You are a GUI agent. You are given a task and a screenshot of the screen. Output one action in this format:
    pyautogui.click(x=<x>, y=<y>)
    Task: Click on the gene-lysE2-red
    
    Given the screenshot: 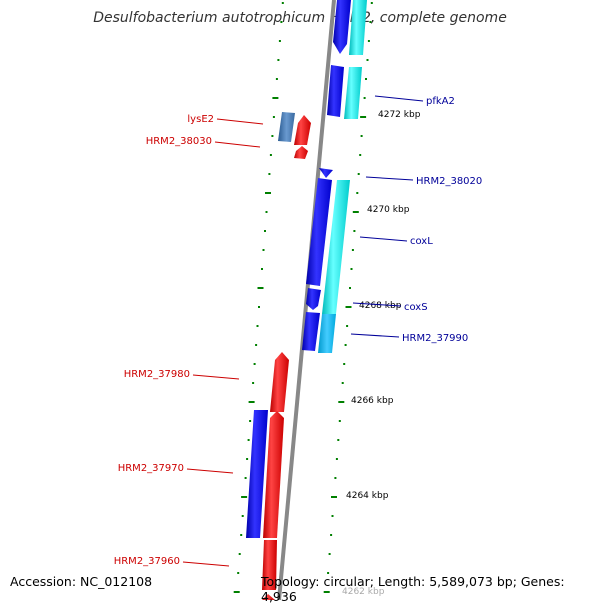 What is the action you would take?
    pyautogui.click(x=302, y=130)
    